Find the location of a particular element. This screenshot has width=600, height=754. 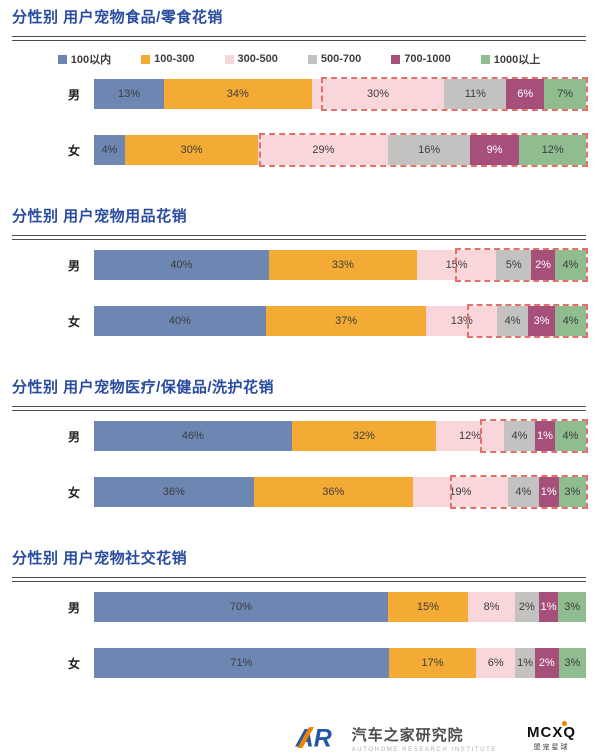

bar-segment-300-500: 19% is located at coordinates (460, 492).